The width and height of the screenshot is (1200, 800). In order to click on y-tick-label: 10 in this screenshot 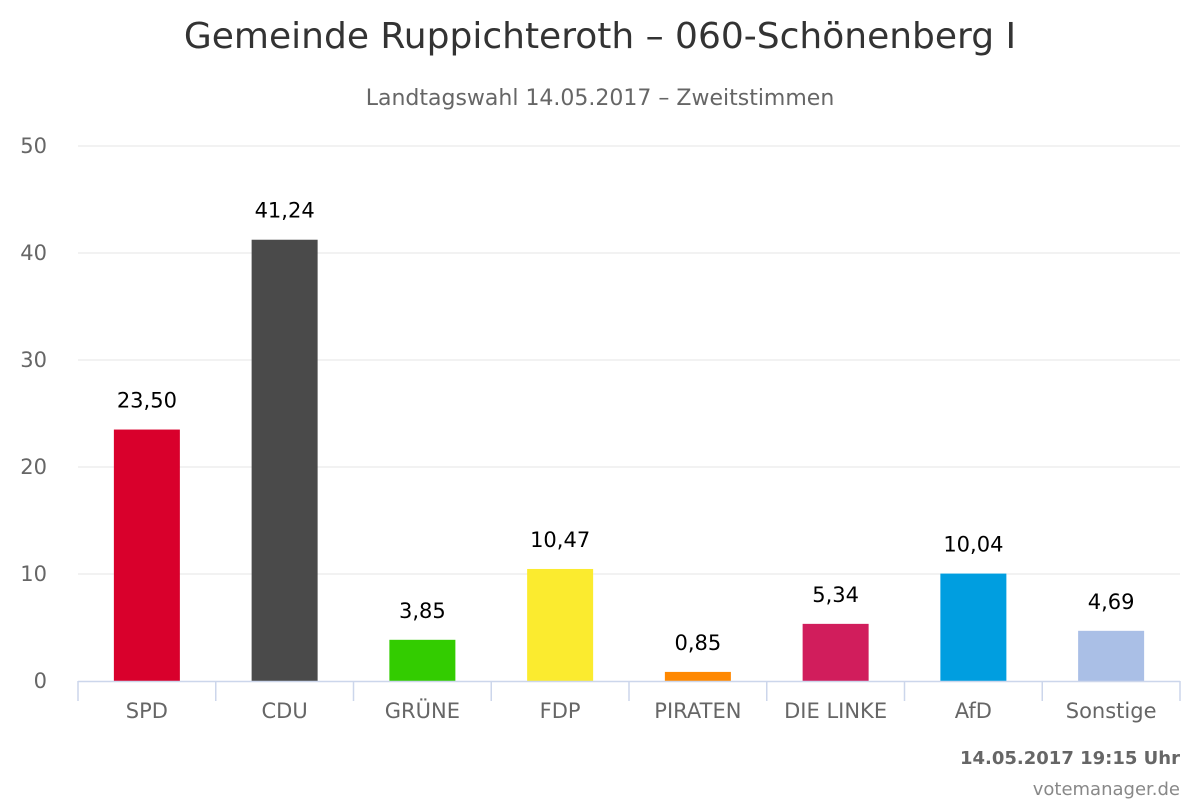, I will do `click(33, 574)`.